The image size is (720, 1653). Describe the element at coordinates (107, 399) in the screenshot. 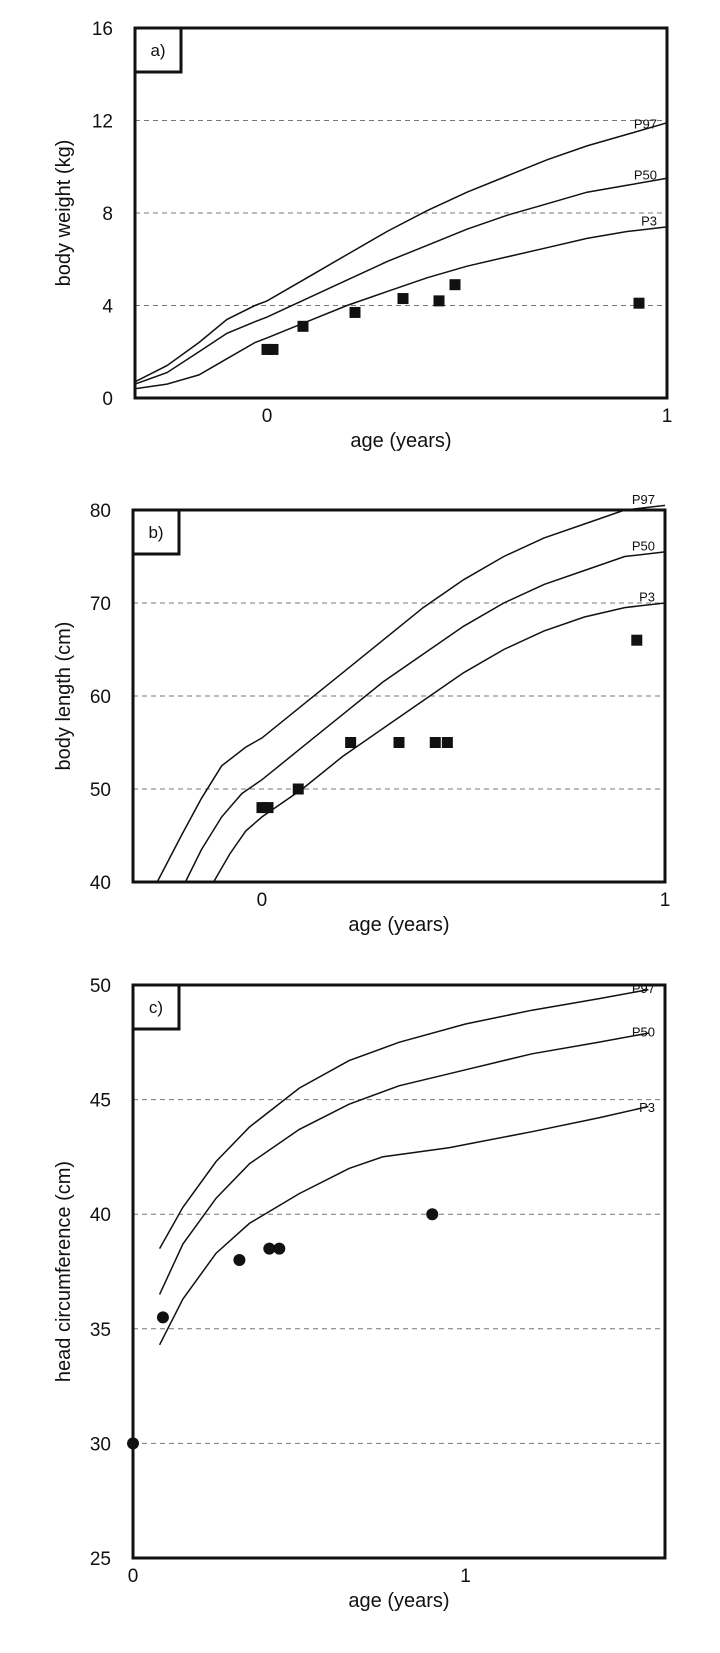

I see `y-tick-label: 0` at that location.